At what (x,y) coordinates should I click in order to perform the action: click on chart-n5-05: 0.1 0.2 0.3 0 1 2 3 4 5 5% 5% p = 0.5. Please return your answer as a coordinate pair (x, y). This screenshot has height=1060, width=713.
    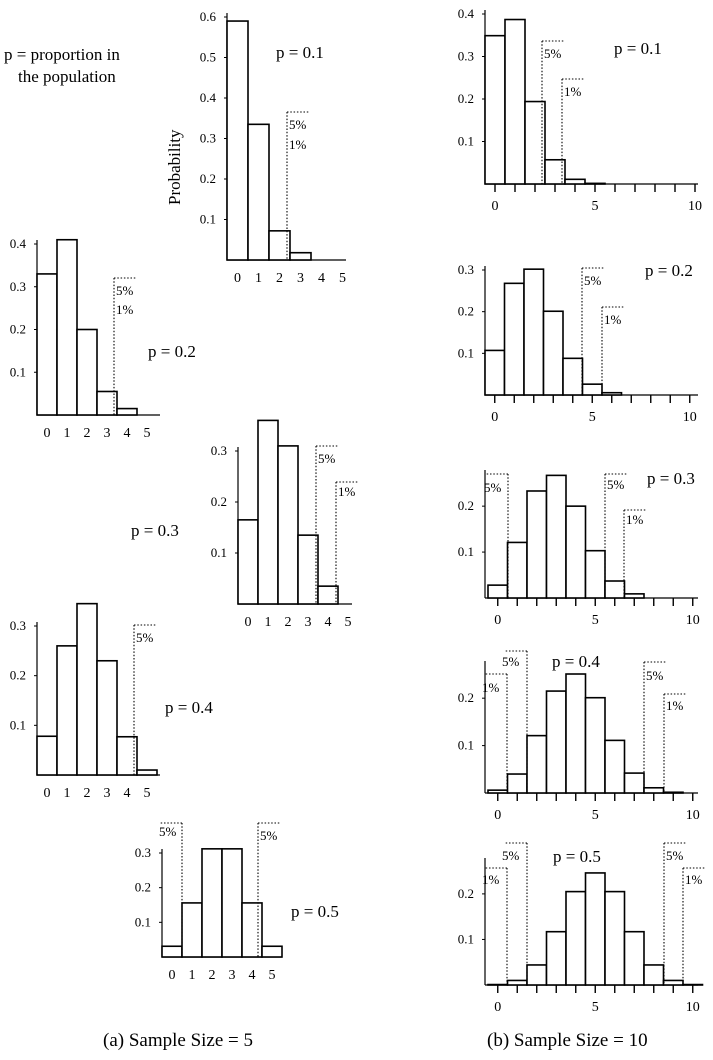
    Looking at the image, I should click on (237, 902).